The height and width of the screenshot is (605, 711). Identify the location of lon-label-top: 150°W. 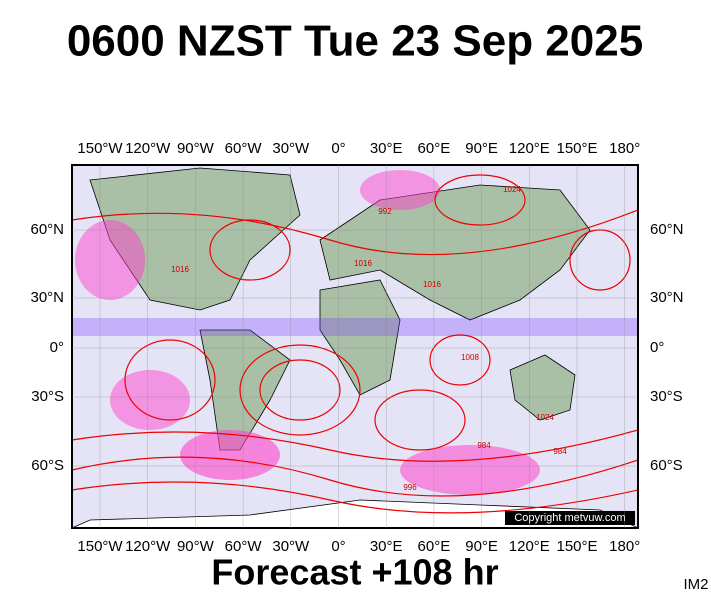
(100, 148).